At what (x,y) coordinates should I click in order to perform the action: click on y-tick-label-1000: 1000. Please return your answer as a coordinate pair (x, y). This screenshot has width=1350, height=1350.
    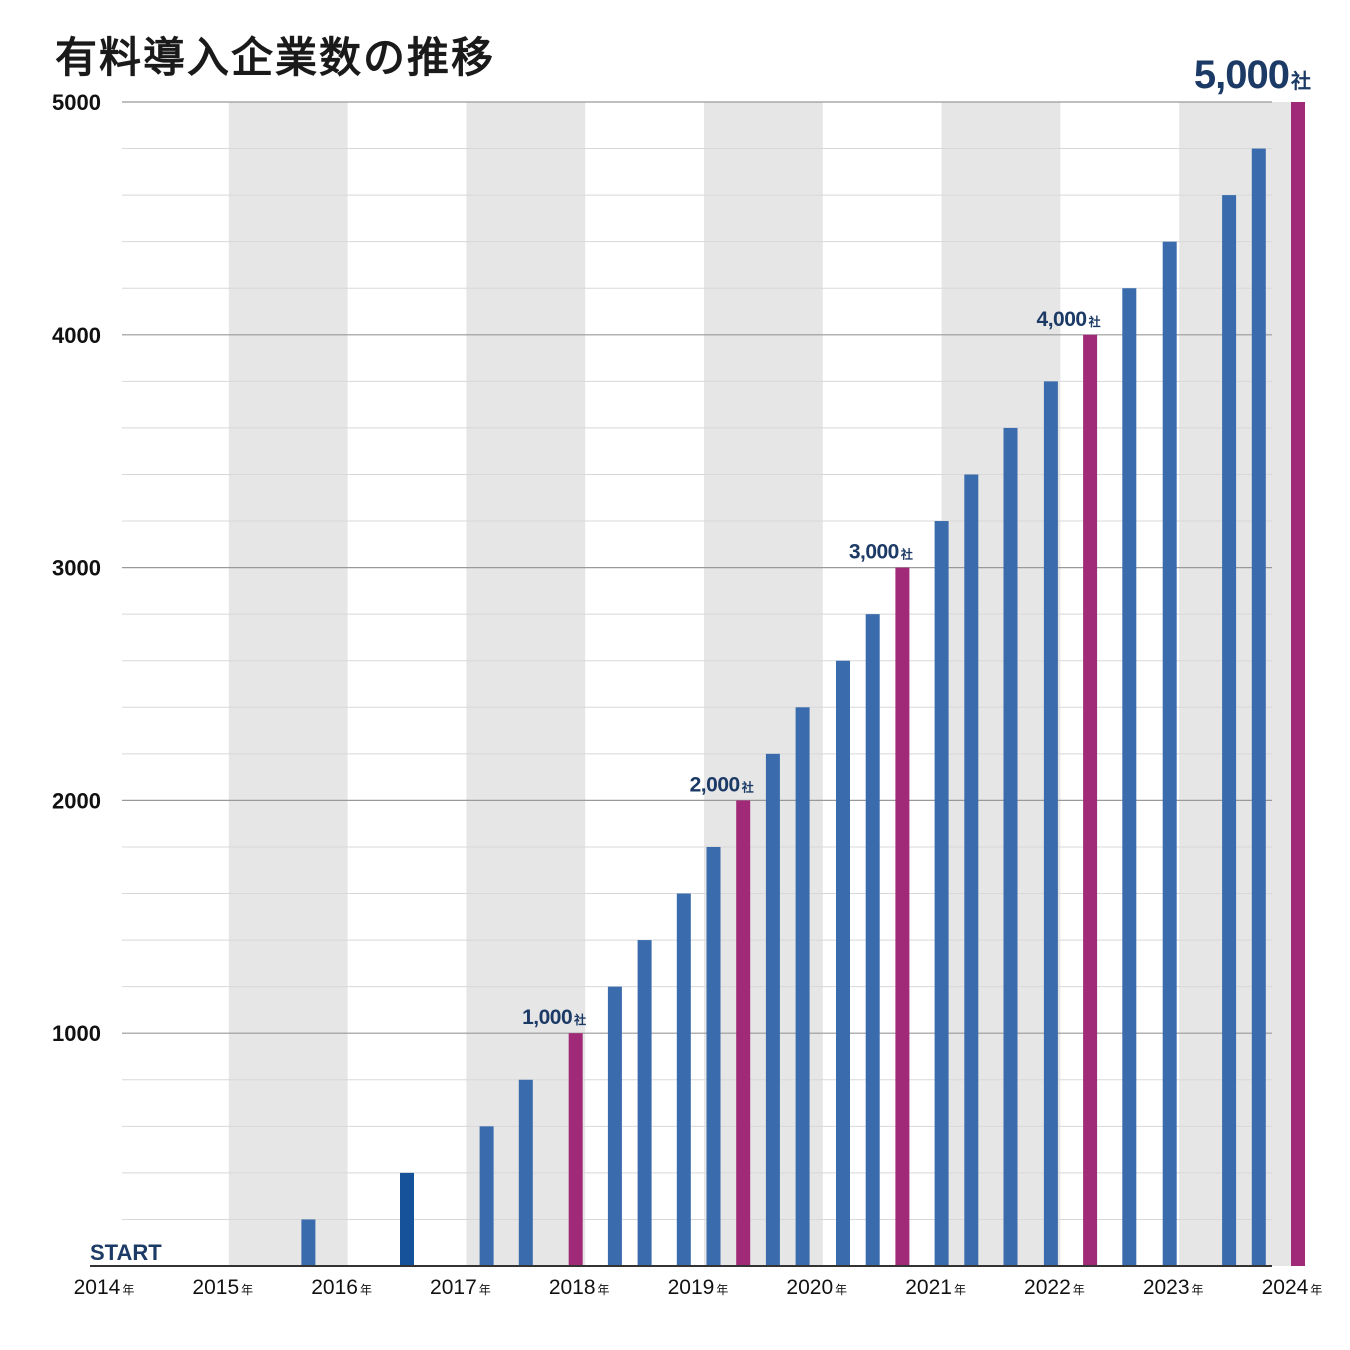
    Looking at the image, I should click on (76, 1033).